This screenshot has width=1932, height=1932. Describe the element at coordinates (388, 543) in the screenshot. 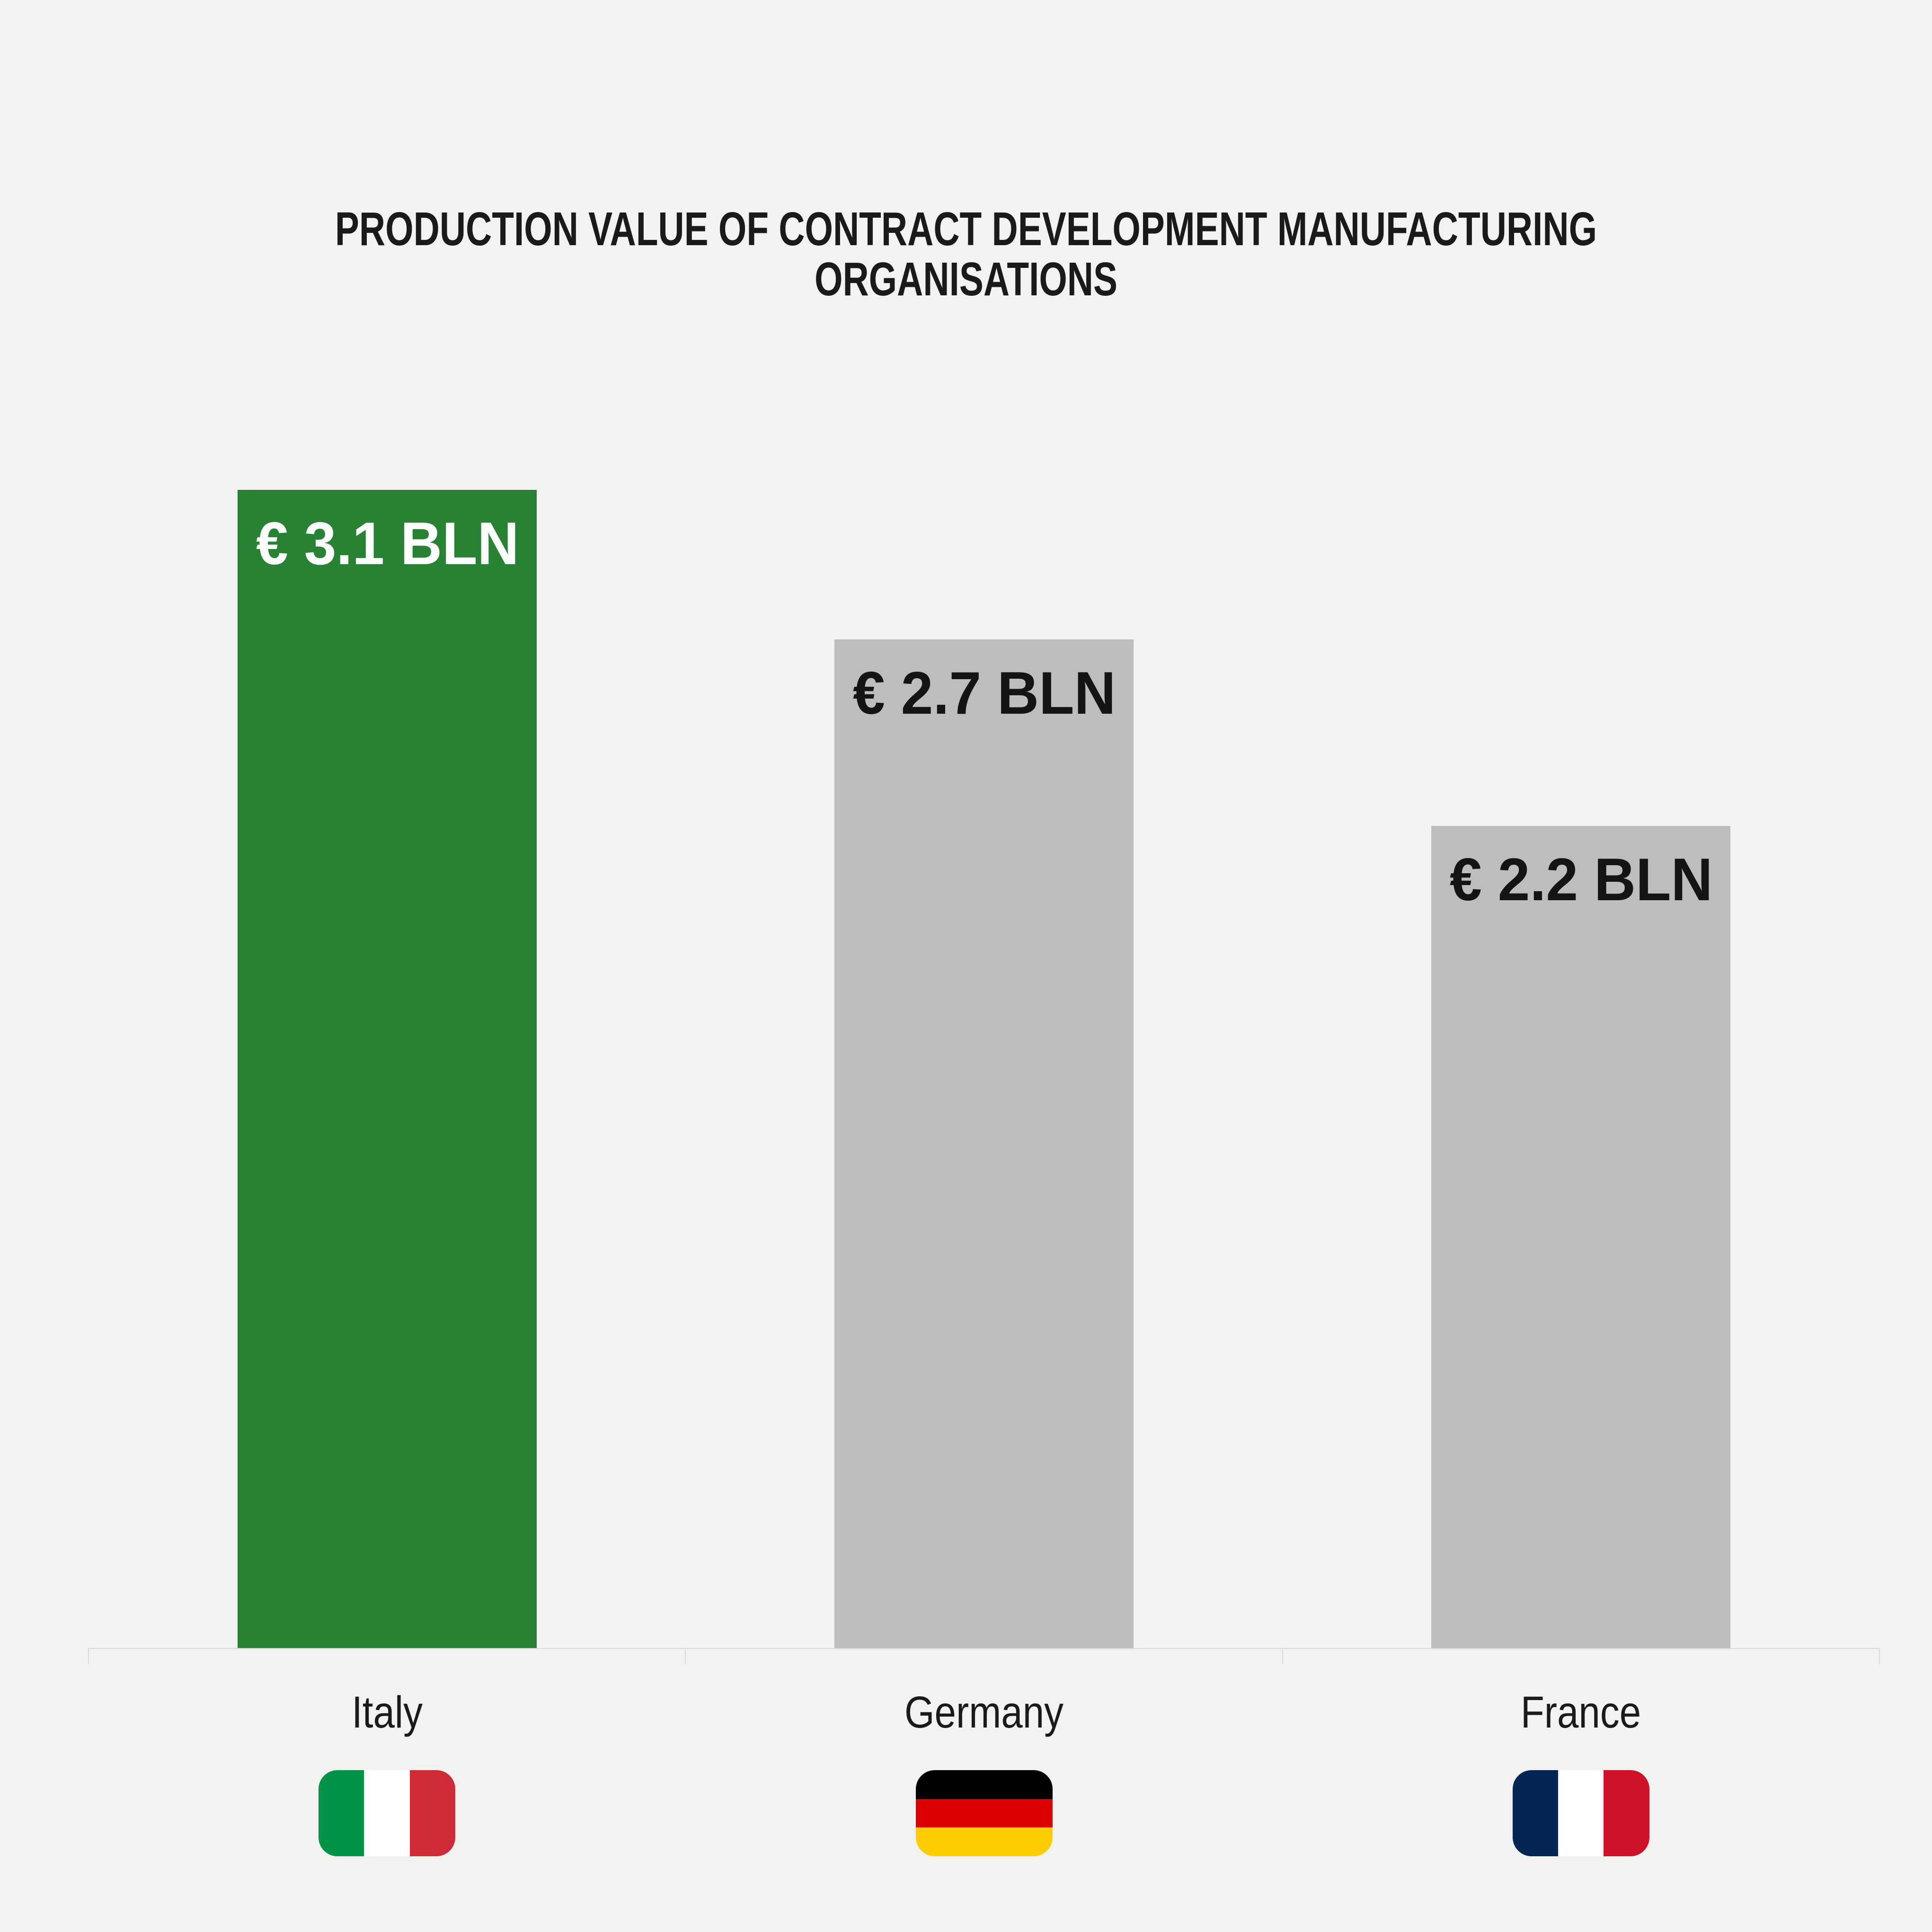

I see `value-label-italy: € 3.1 BLN` at that location.